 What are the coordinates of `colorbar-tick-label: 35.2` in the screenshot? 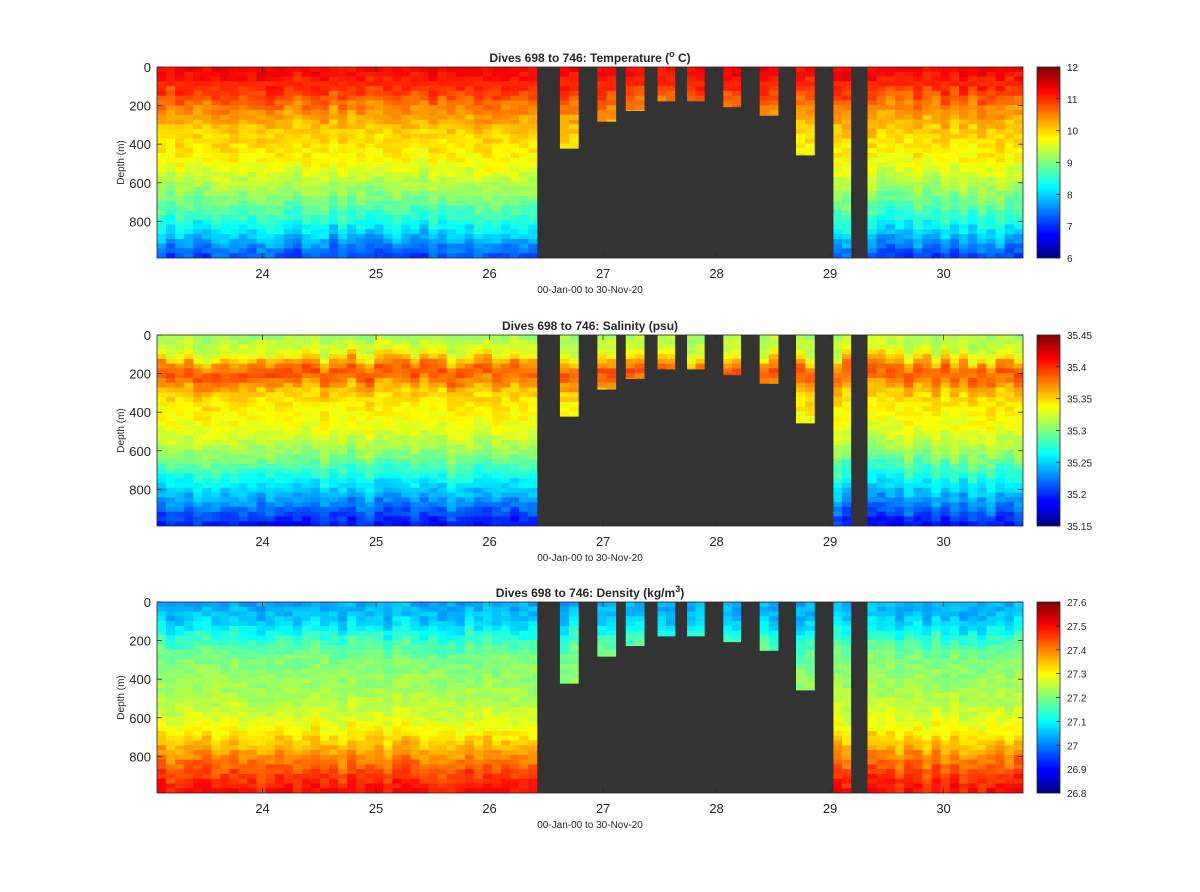 It's located at (1077, 495).